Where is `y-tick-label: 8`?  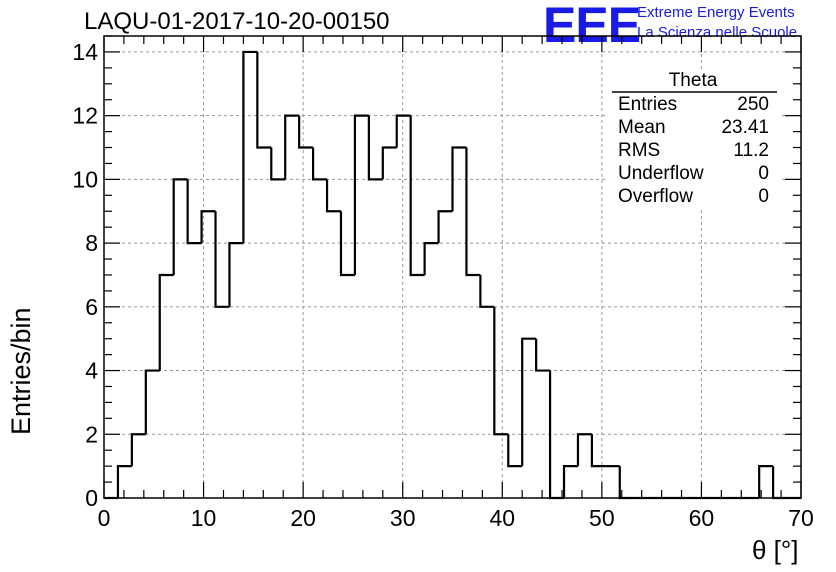 y-tick-label: 8 is located at coordinates (91, 243).